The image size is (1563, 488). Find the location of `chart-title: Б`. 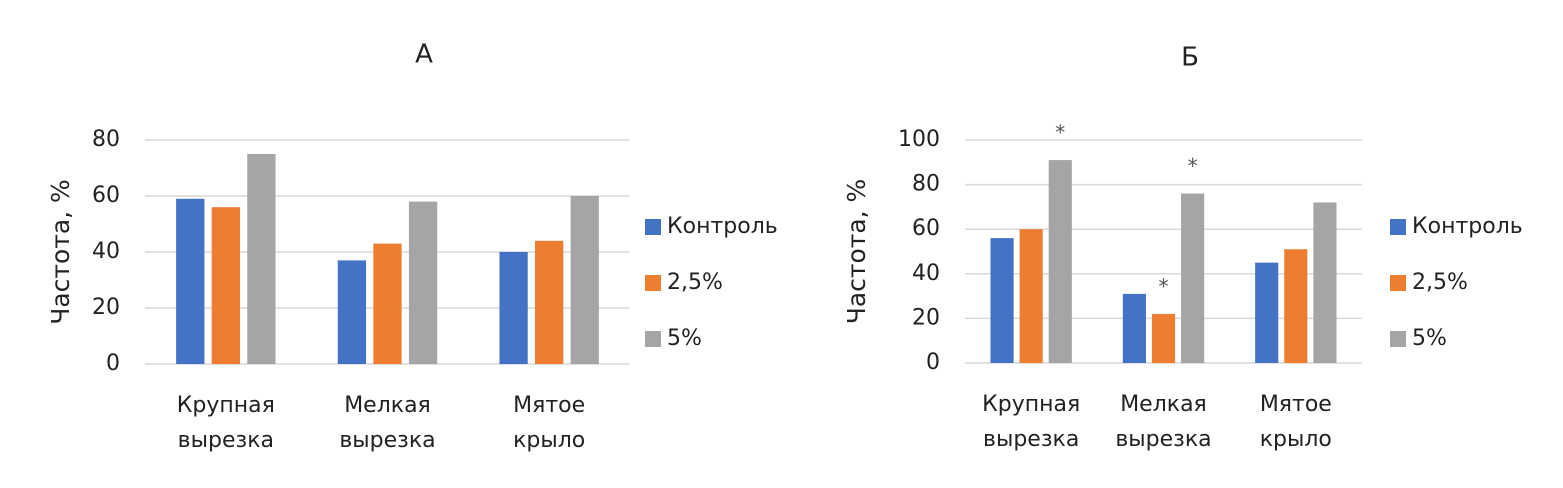

chart-title: Б is located at coordinates (1190, 58).